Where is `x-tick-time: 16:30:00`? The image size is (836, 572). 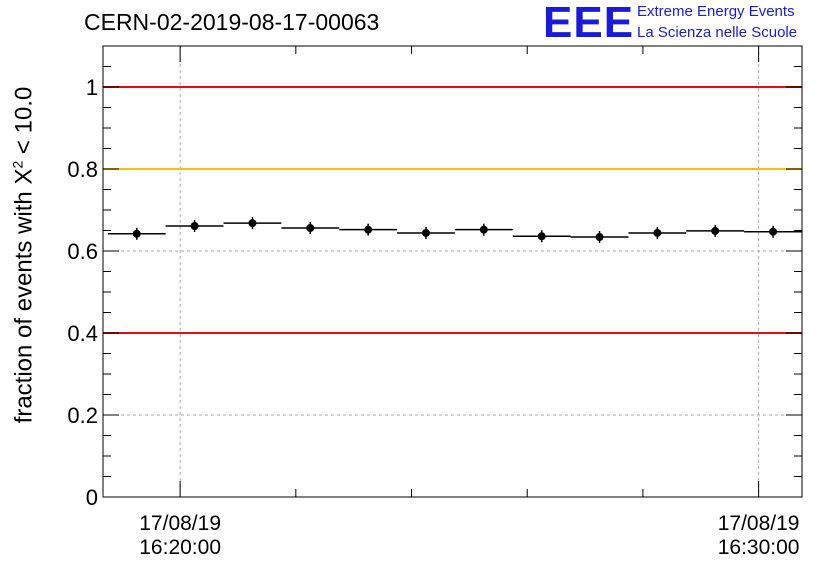
x-tick-time: 16:30:00 is located at coordinates (758, 547).